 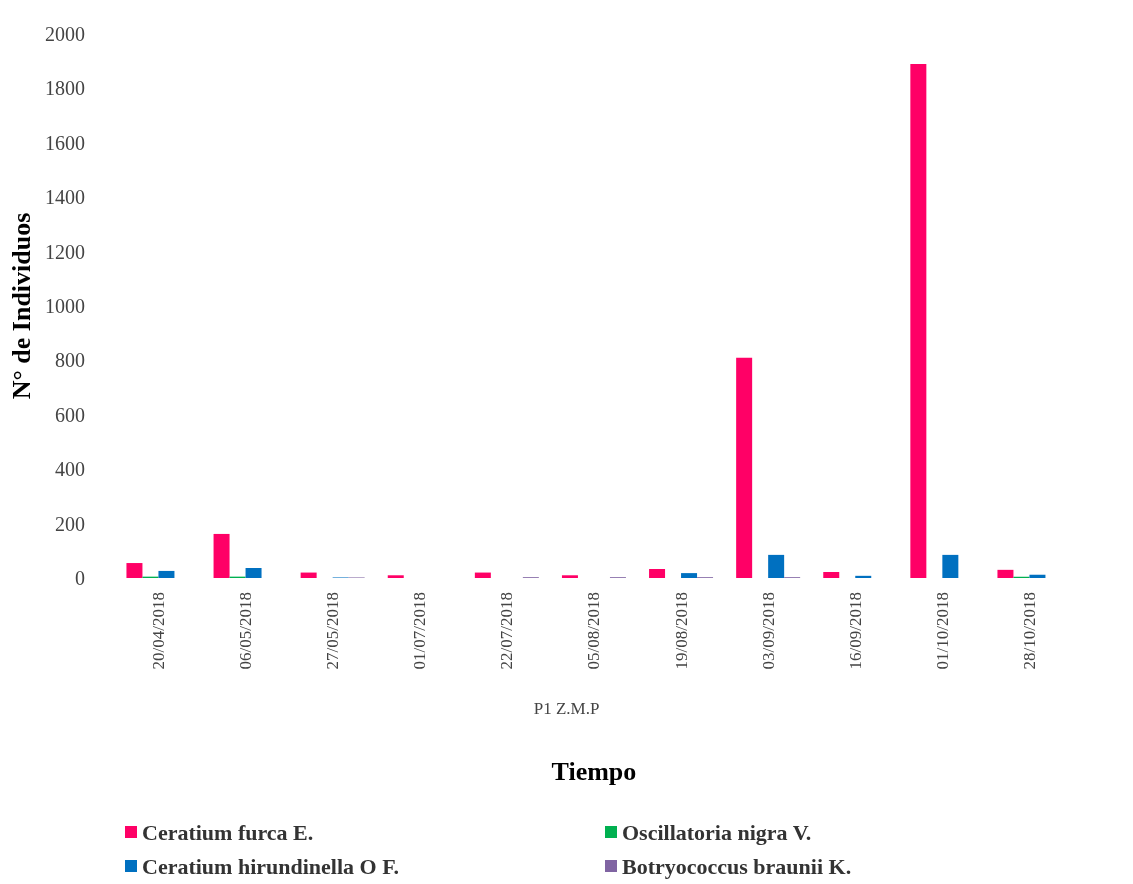 What do you see at coordinates (594, 771) in the screenshot?
I see `x-axis-title: Tiempo` at bounding box center [594, 771].